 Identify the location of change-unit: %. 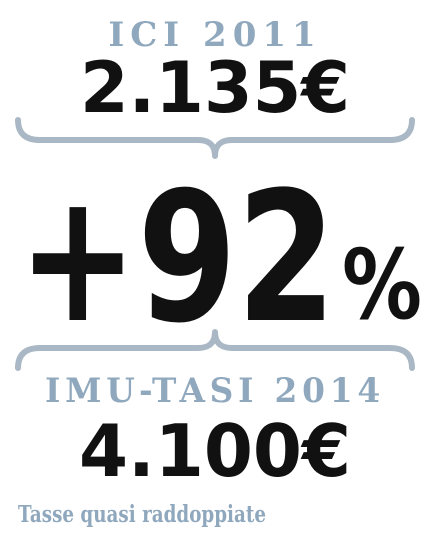
(382, 285).